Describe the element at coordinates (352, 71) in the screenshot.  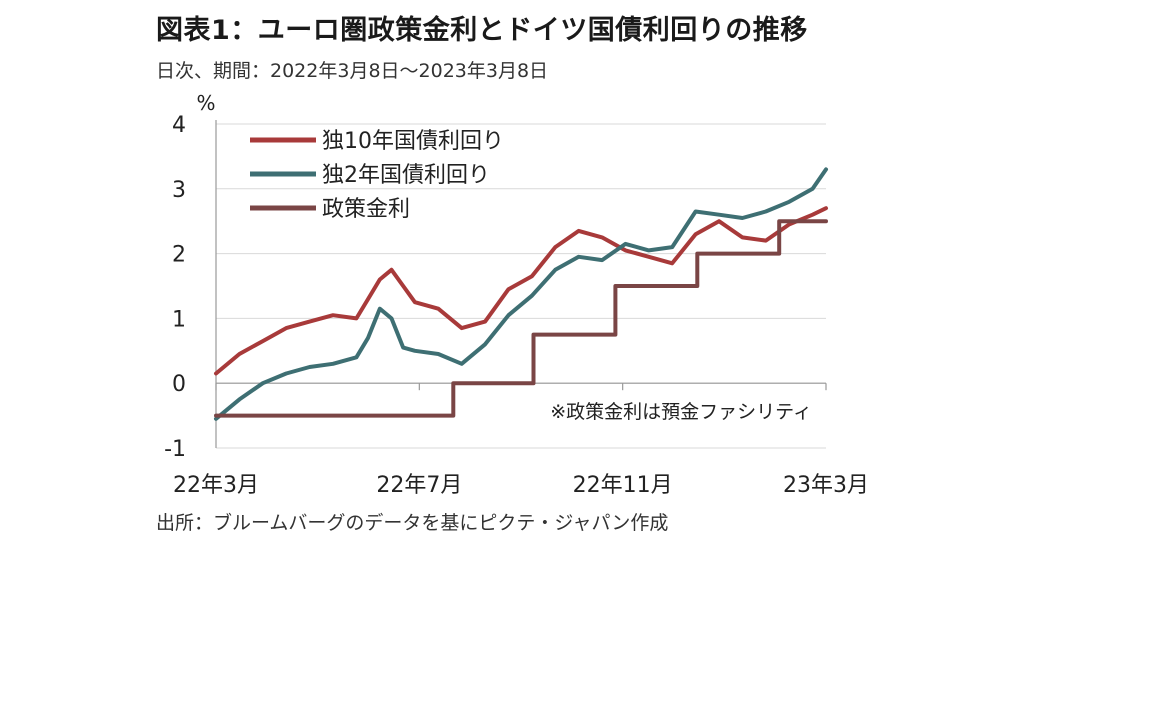
I see `chart-subtitle: 日次、期間：2022年3月8日～2023年3月8日` at that location.